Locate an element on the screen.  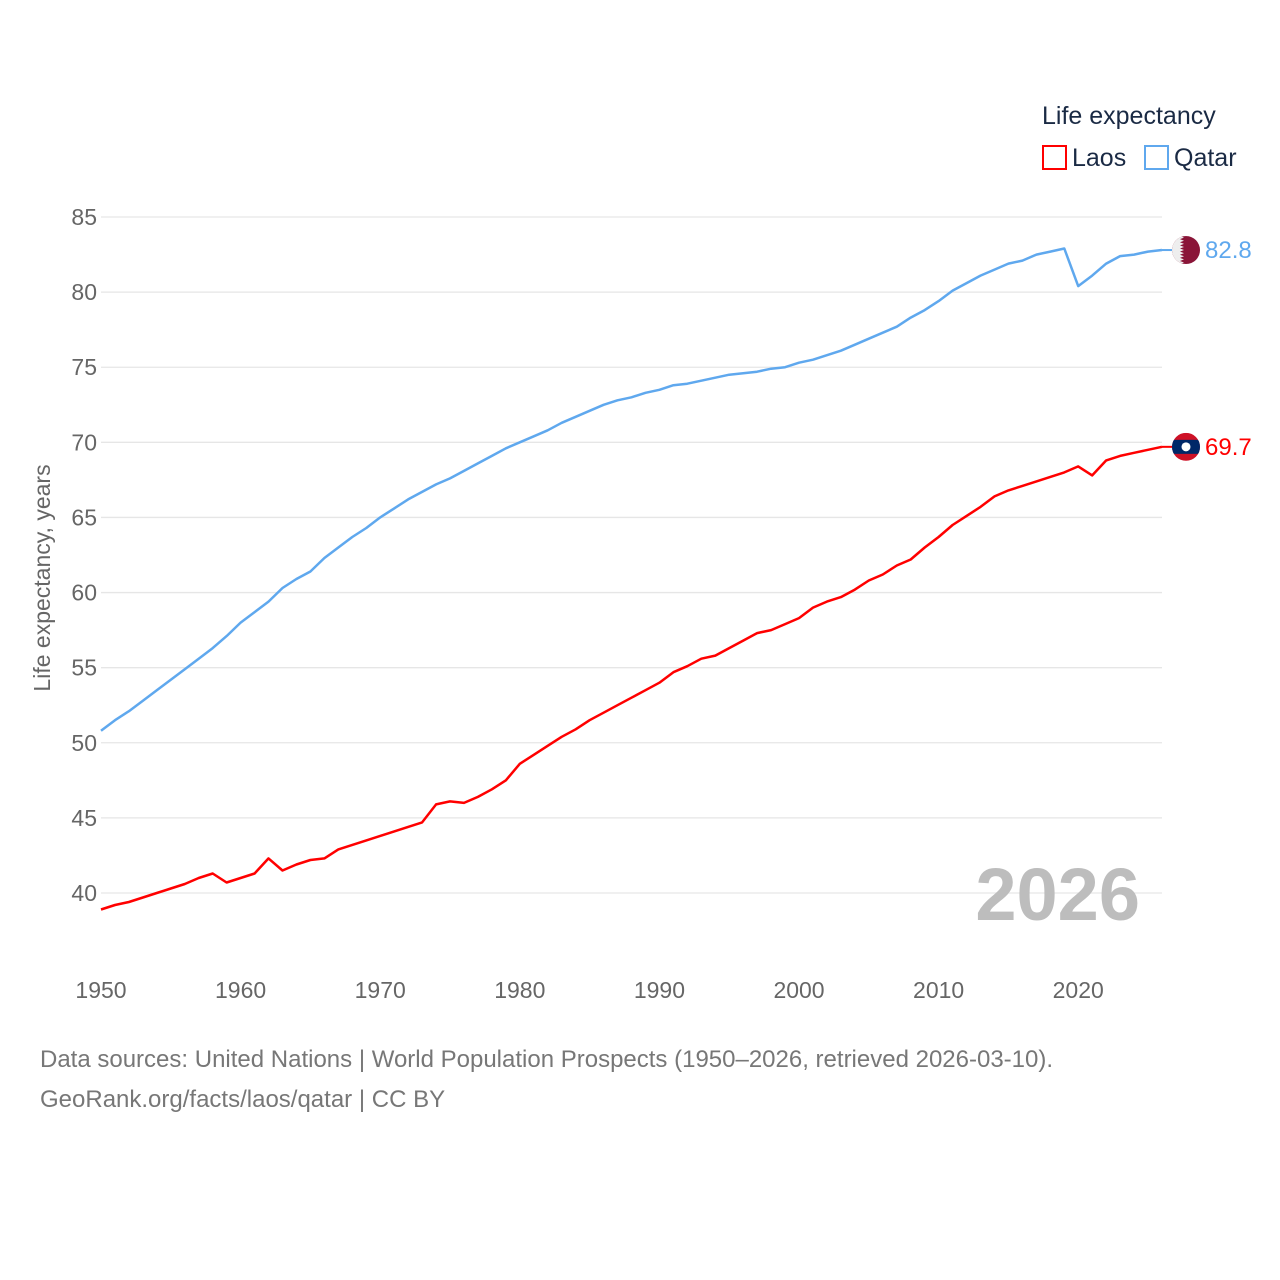
y-tick-label: 85 is located at coordinates (84, 217).